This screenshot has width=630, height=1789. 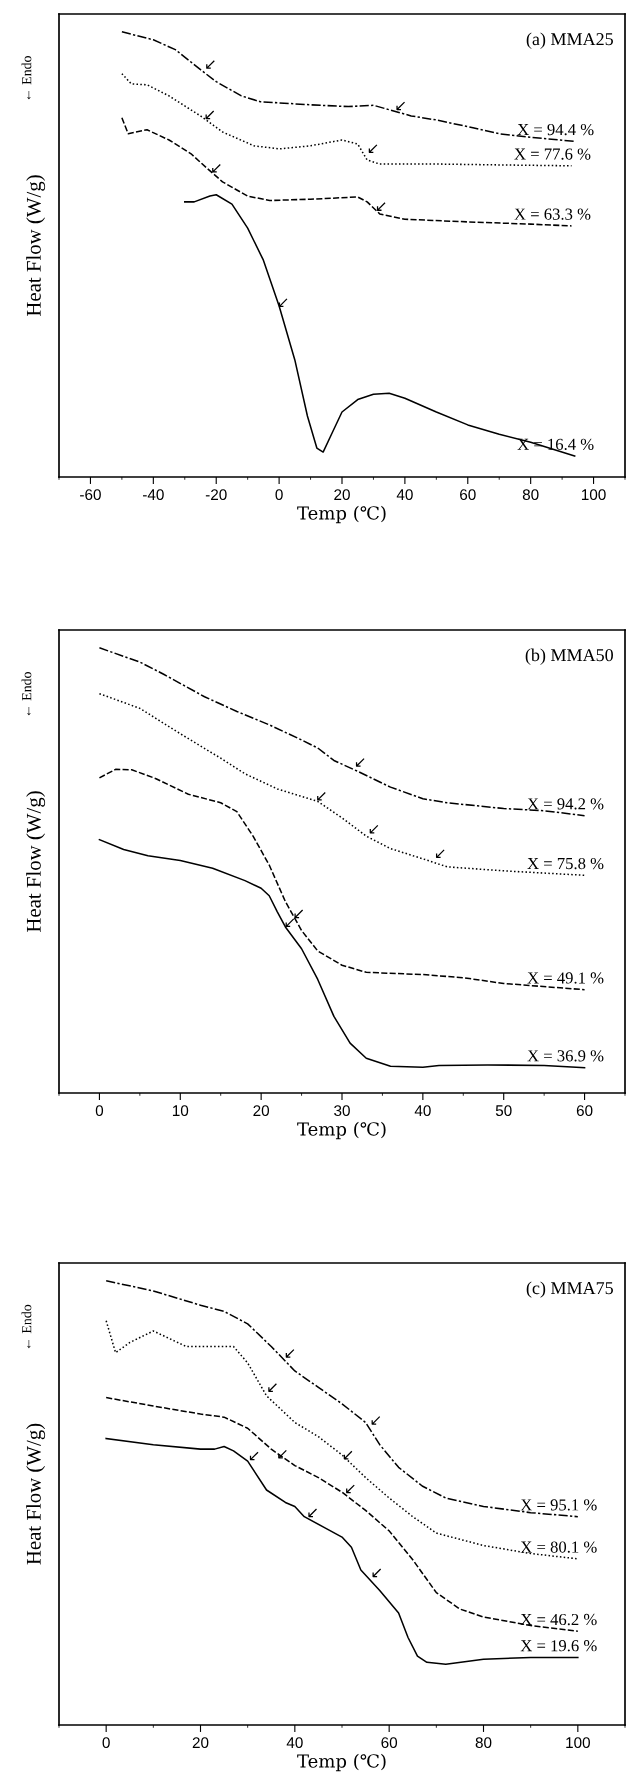 I want to click on x-tick-label: -20, so click(x=216, y=495).